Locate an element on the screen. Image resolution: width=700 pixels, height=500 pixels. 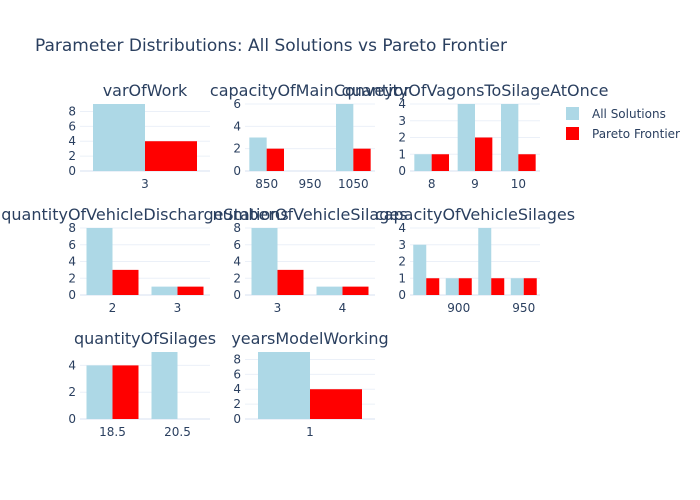
x-tick-label: 18.5 is located at coordinates (112, 432).